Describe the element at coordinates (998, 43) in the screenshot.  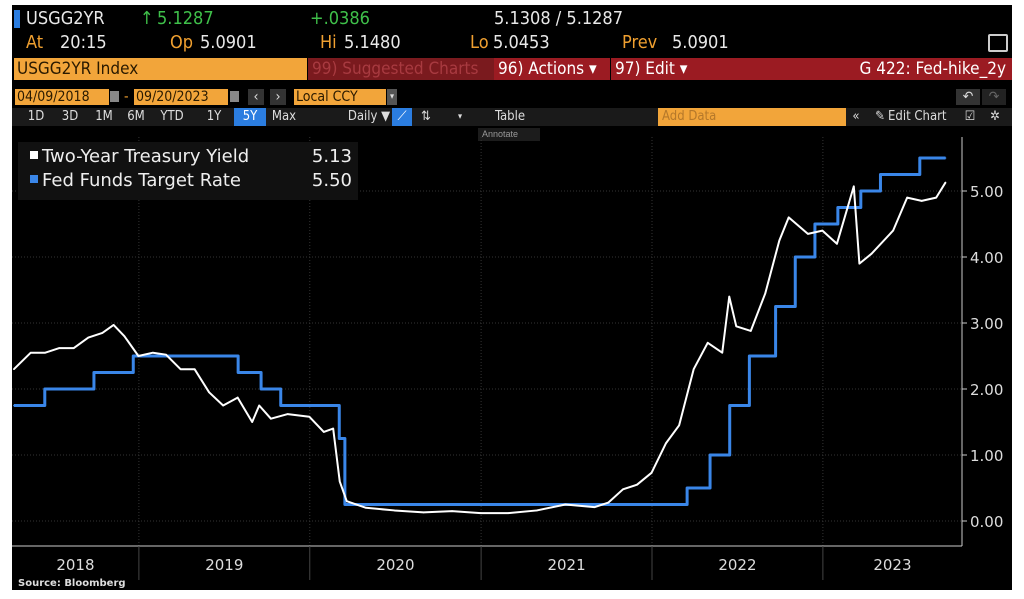
I see `popout-icon` at that location.